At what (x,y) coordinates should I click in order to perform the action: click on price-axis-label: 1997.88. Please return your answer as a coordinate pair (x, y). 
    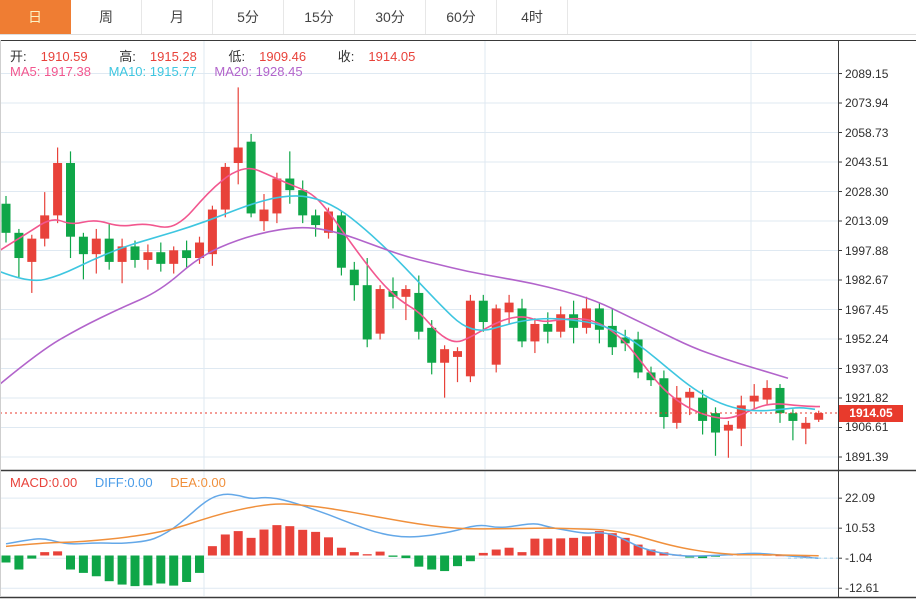
    Looking at the image, I should click on (867, 250).